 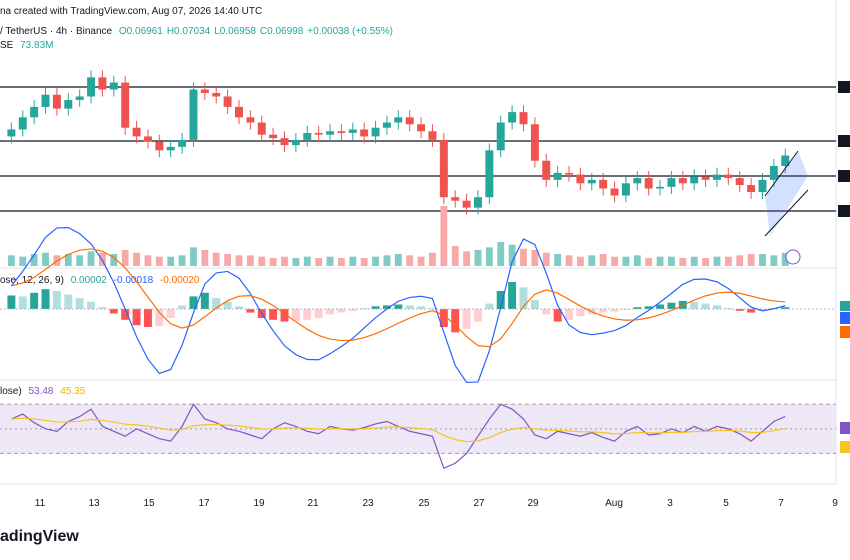 What do you see at coordinates (259, 503) in the screenshot?
I see `x-tick-label: 19` at bounding box center [259, 503].